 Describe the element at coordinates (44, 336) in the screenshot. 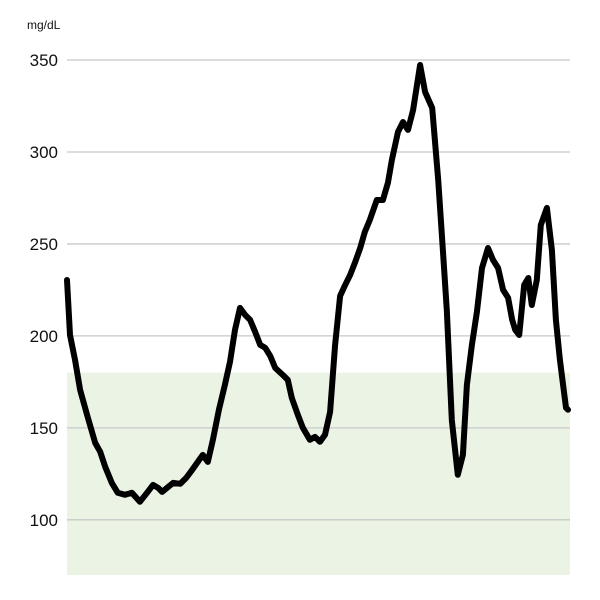

I see `y-tick-label: 200` at that location.